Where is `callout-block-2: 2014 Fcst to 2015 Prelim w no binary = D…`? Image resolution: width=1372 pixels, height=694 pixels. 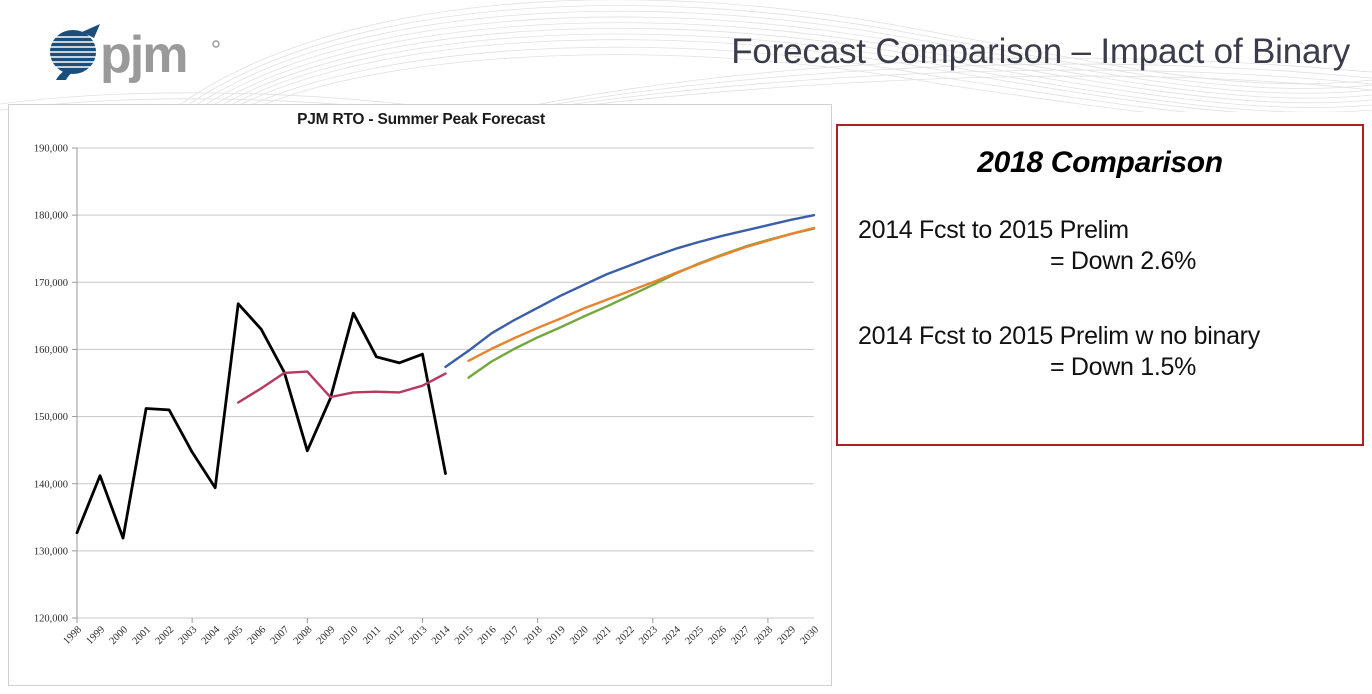 callout-block-2: 2014 Fcst to 2015 Prelim w no binary = D… is located at coordinates (1100, 352).